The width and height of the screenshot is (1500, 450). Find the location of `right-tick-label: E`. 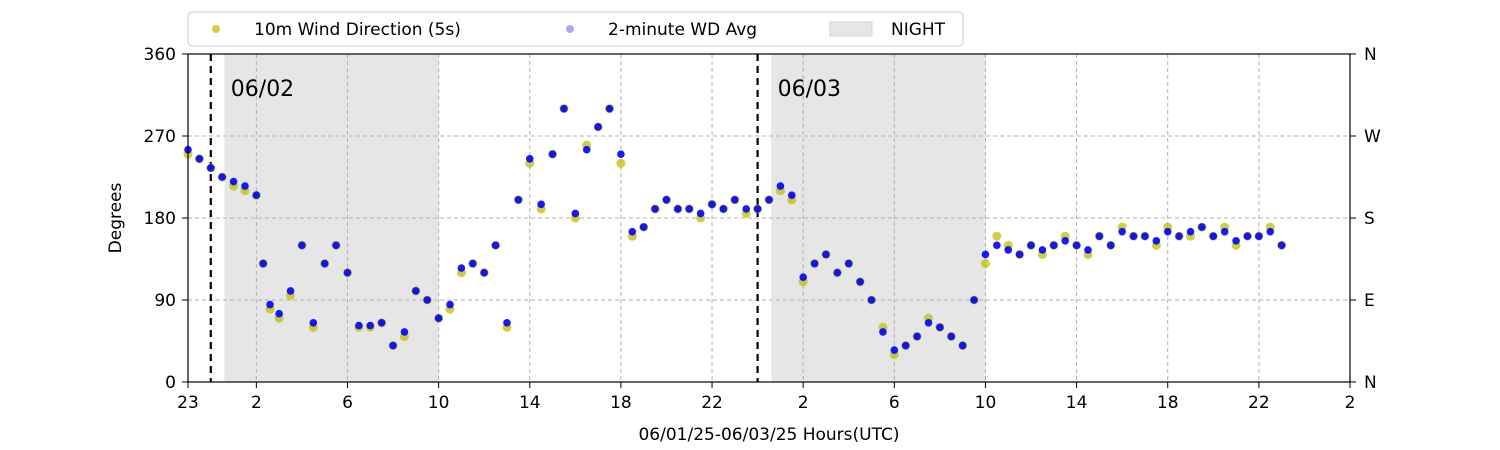

right-tick-label: E is located at coordinates (1369, 301).